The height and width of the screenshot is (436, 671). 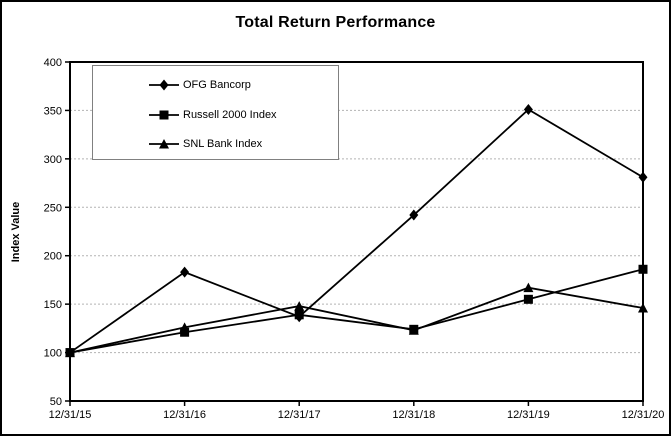 I want to click on diamond-icon, so click(x=164, y=85).